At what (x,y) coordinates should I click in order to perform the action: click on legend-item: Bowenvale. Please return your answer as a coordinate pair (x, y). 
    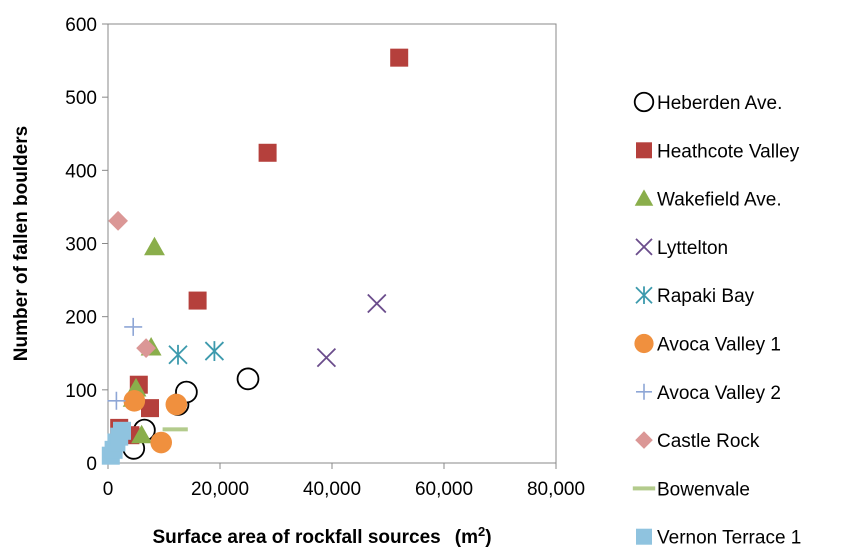
    Looking at the image, I should click on (691, 489).